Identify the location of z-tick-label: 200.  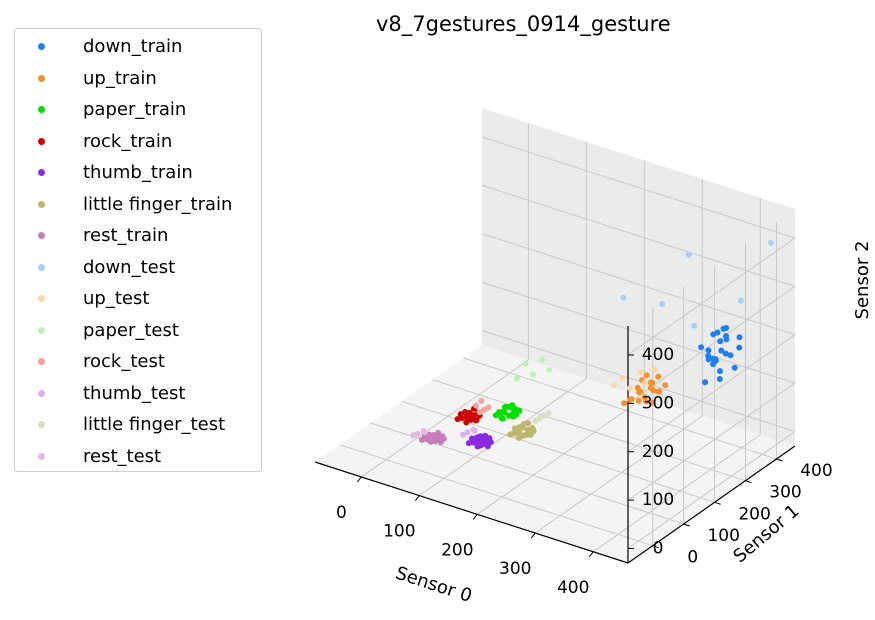
(658, 452).